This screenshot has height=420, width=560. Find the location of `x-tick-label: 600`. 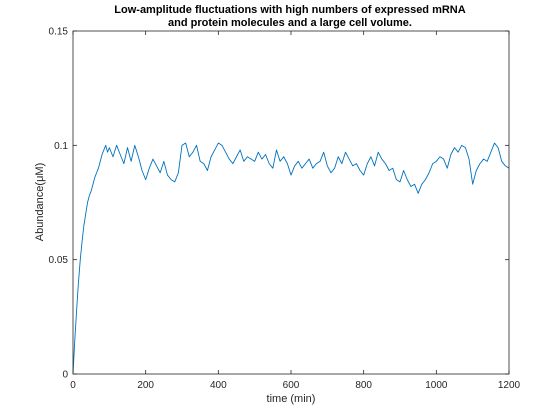

x-tick-label: 600 is located at coordinates (291, 385).